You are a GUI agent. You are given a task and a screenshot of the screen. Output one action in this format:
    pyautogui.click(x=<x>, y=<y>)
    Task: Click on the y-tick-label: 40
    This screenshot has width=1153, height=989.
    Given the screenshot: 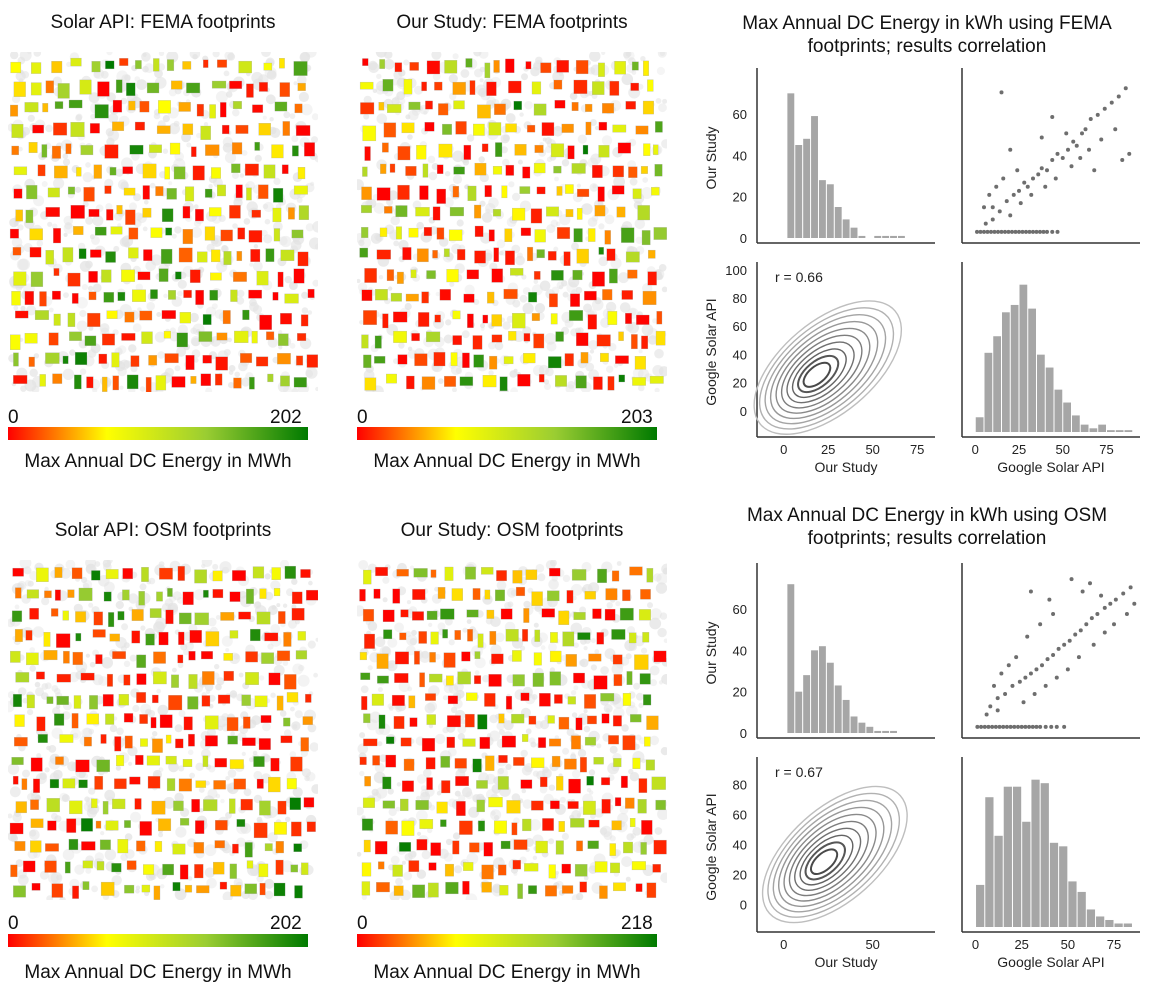 What is the action you would take?
    pyautogui.click(x=740, y=354)
    